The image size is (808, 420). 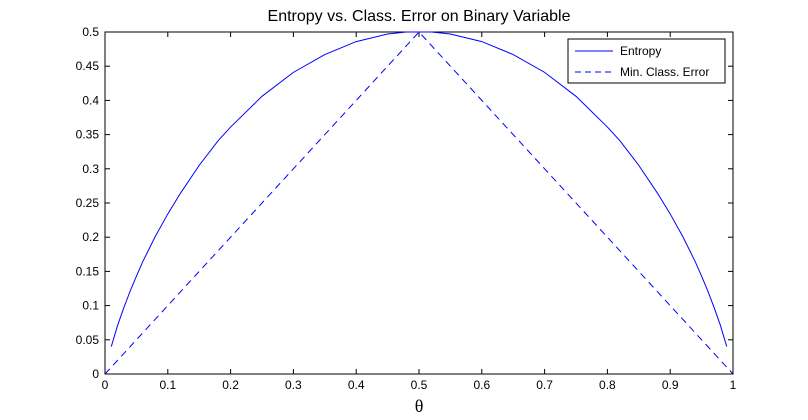 What do you see at coordinates (90, 237) in the screenshot?
I see `y-tick-label: 0.2` at bounding box center [90, 237].